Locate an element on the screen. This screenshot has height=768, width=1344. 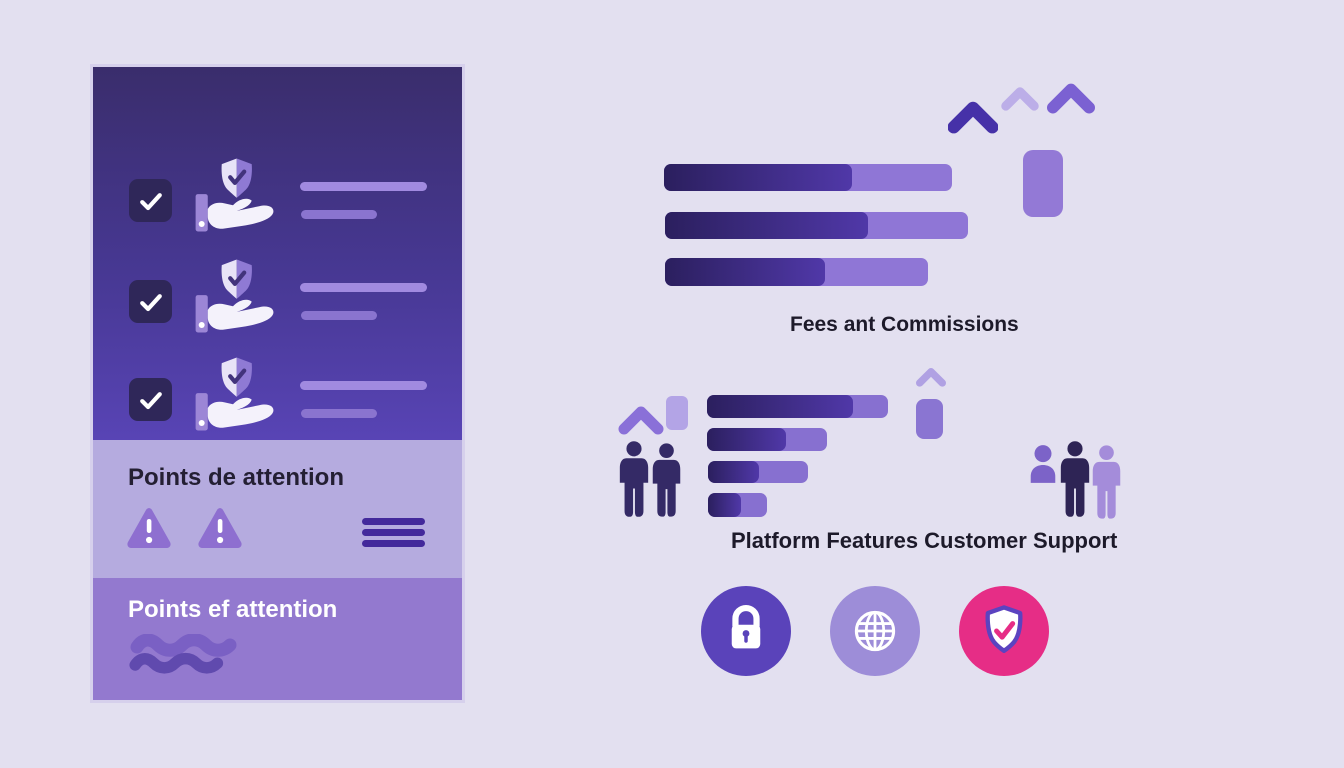
section-title: Points de attention is located at coordinates (236, 477).